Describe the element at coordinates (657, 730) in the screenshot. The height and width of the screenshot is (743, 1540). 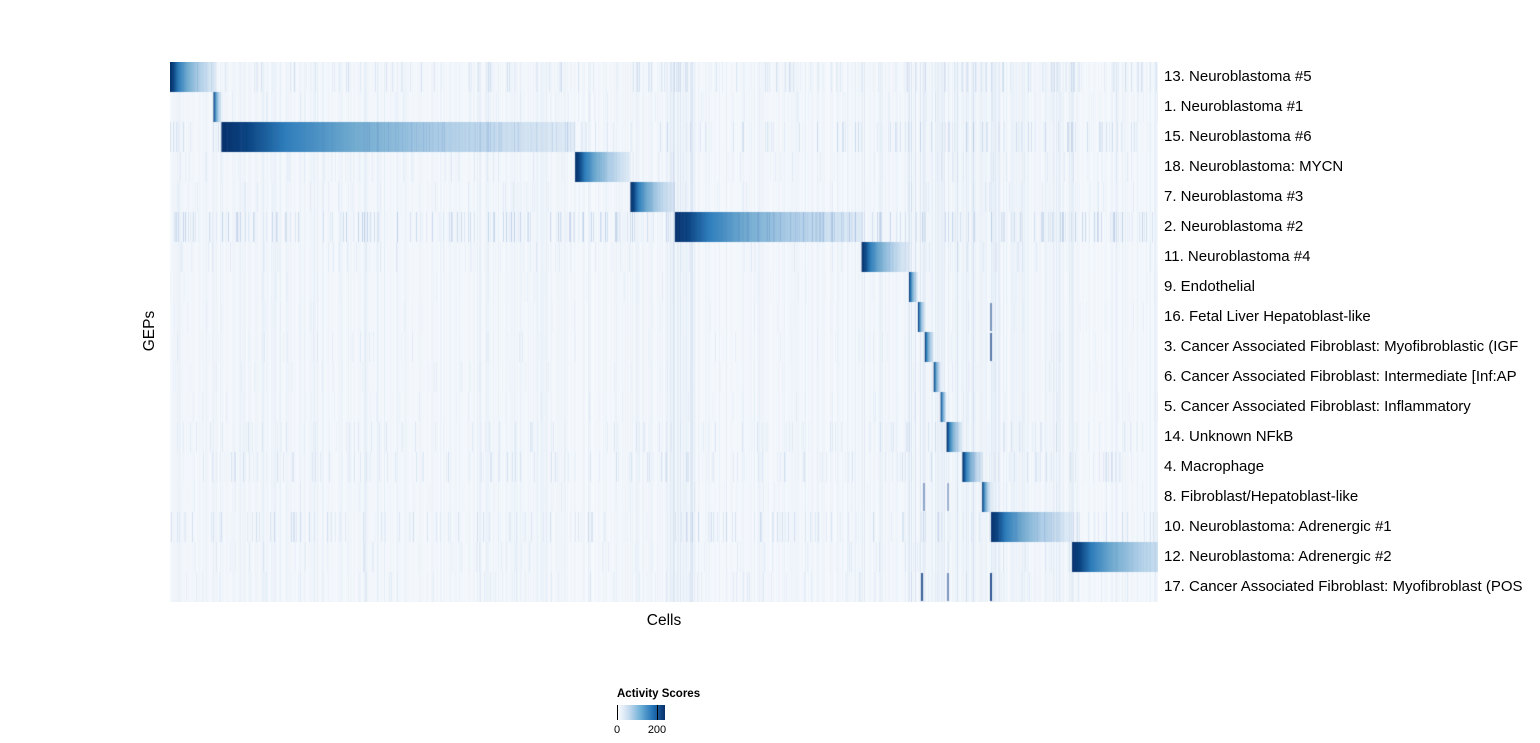
I see `legend-label-max: 200` at that location.